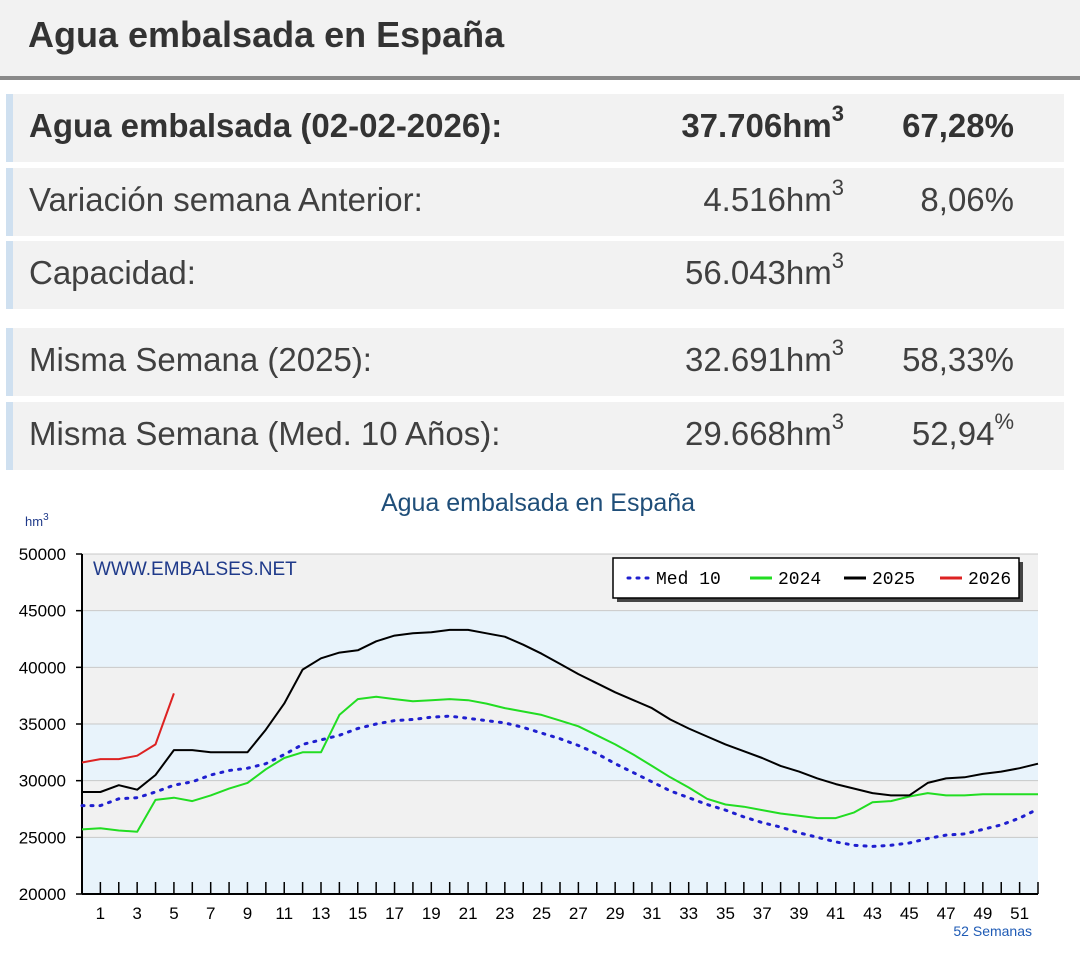 This screenshot has height=967, width=1080. Describe the element at coordinates (128, 728) in the screenshot. I see `series-line-2026` at that location.